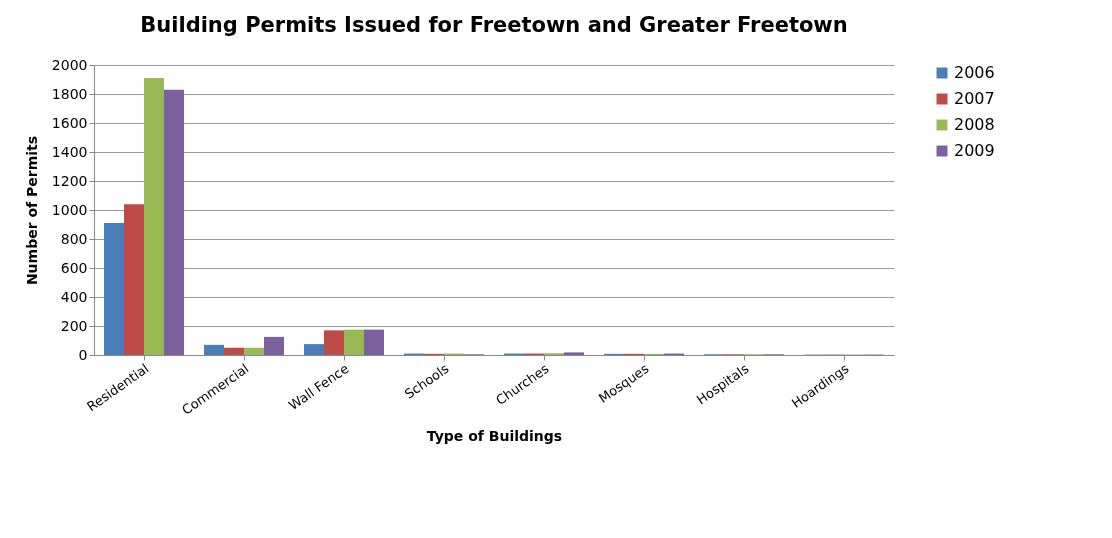 The width and height of the screenshot is (1112, 538). Describe the element at coordinates (69, 180) in the screenshot. I see `y-tick-label: 1200` at that location.